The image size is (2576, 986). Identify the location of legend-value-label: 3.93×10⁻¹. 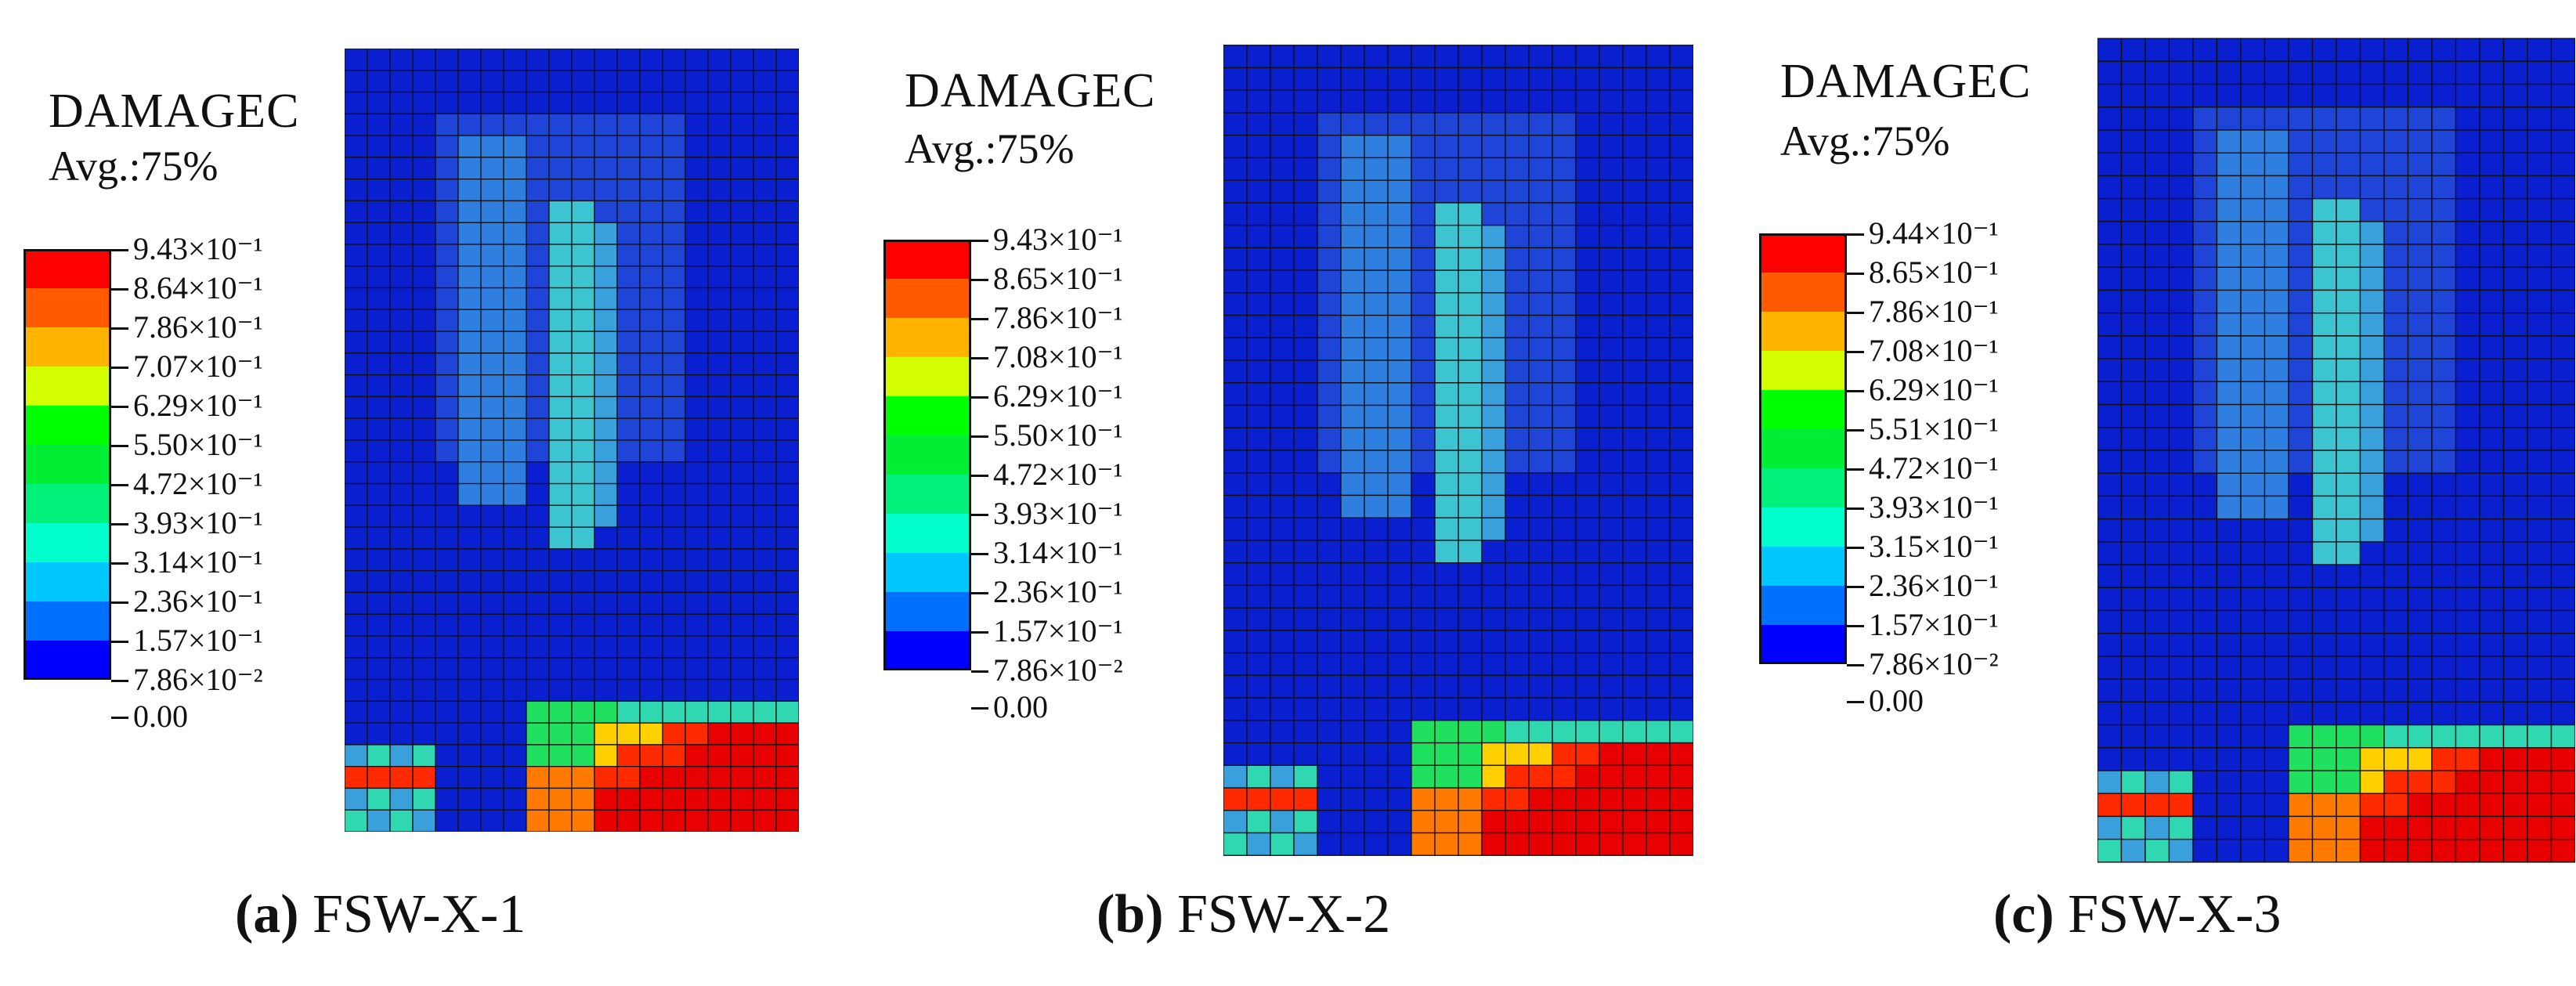
(1934, 507).